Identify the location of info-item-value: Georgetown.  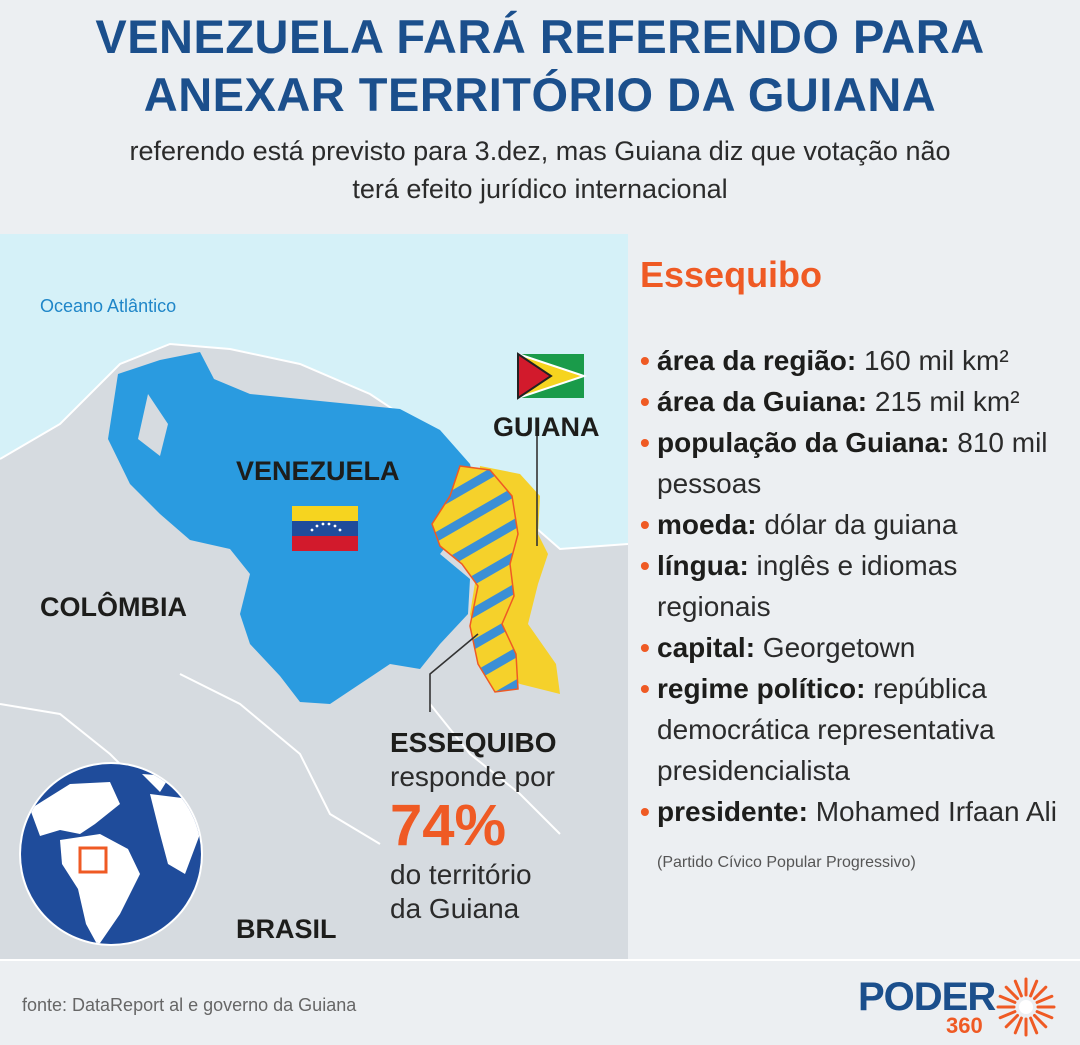
(835, 647).